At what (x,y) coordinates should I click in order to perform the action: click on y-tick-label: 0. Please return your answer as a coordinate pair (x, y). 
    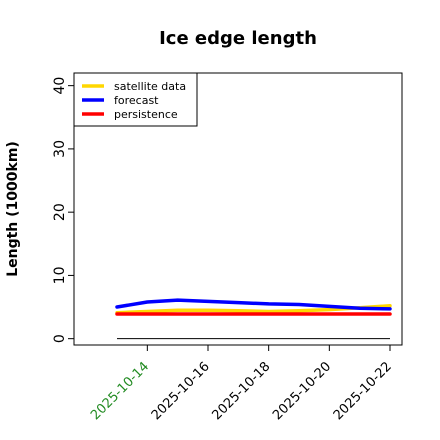
    Looking at the image, I should click on (60, 338).